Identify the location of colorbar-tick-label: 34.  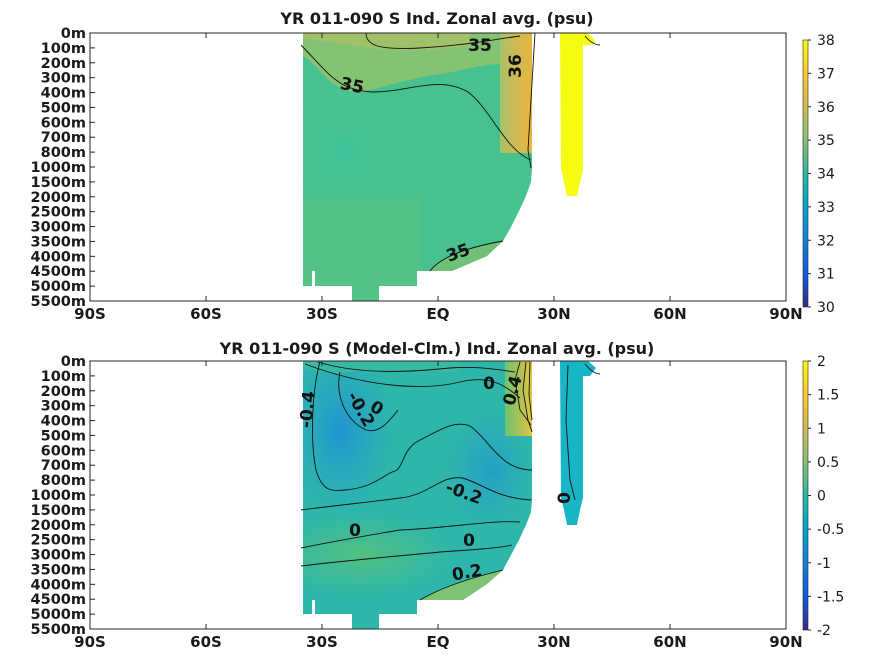
(826, 175).